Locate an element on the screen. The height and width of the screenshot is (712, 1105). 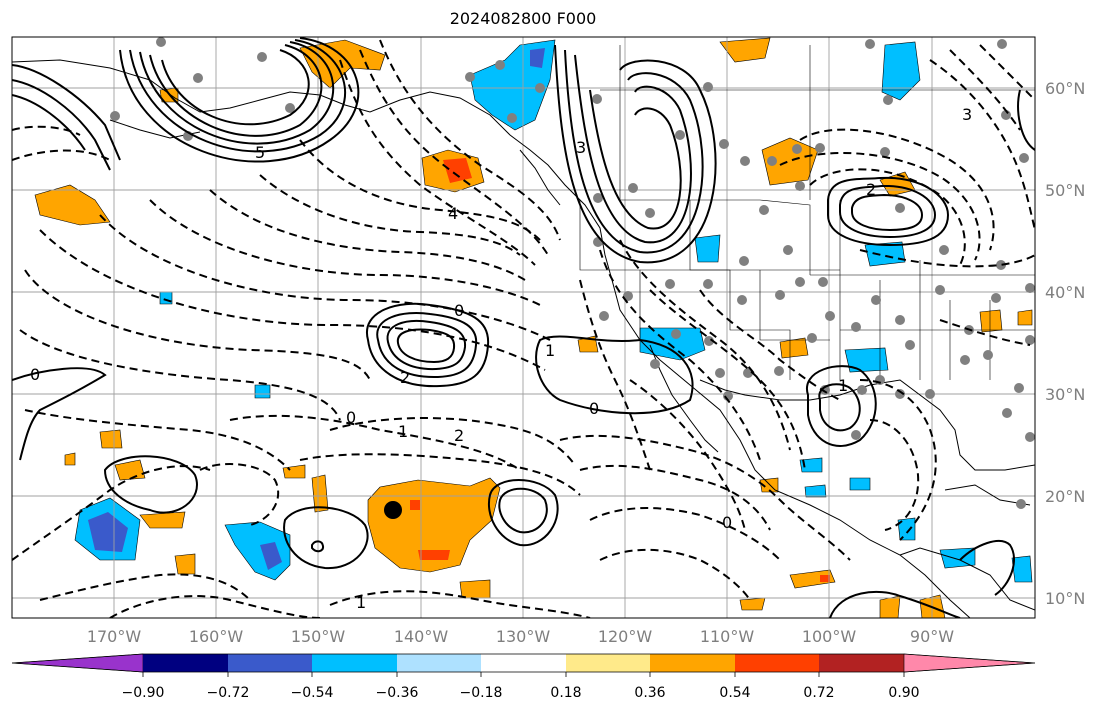
colorbar-tick-label: 0.54 is located at coordinates (734, 693).